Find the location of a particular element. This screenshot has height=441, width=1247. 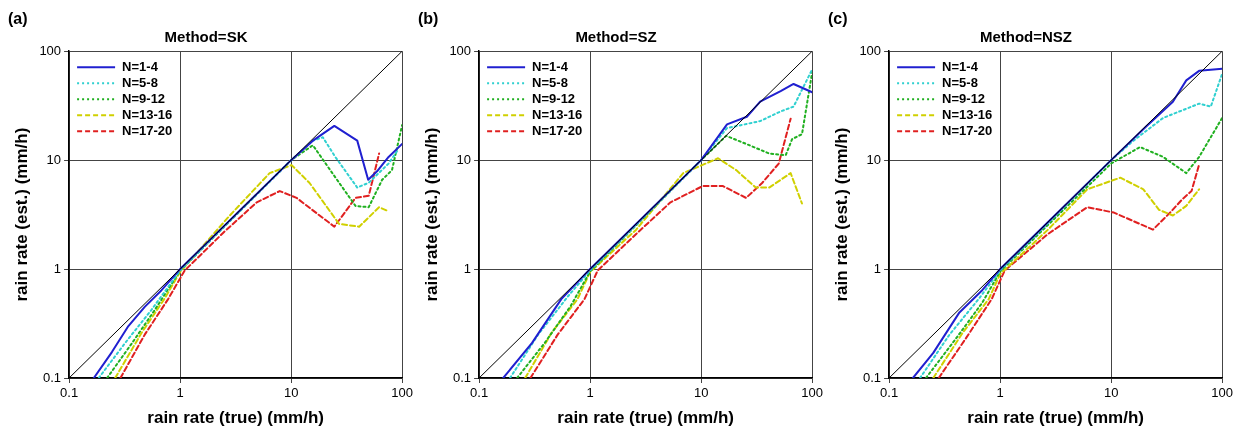

chart-title: (b) is located at coordinates (428, 19).